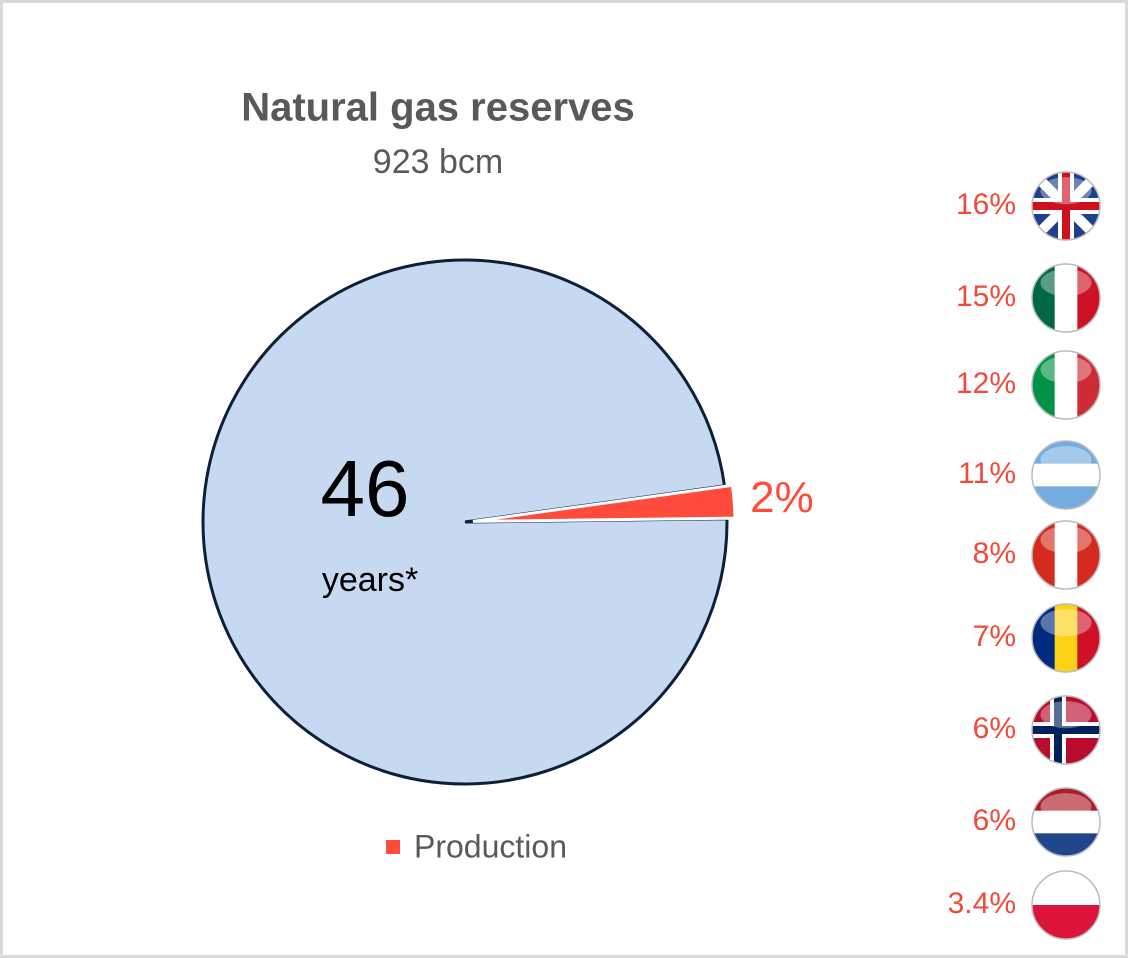 The height and width of the screenshot is (958, 1128). I want to click on center-number: 46, so click(365, 488).